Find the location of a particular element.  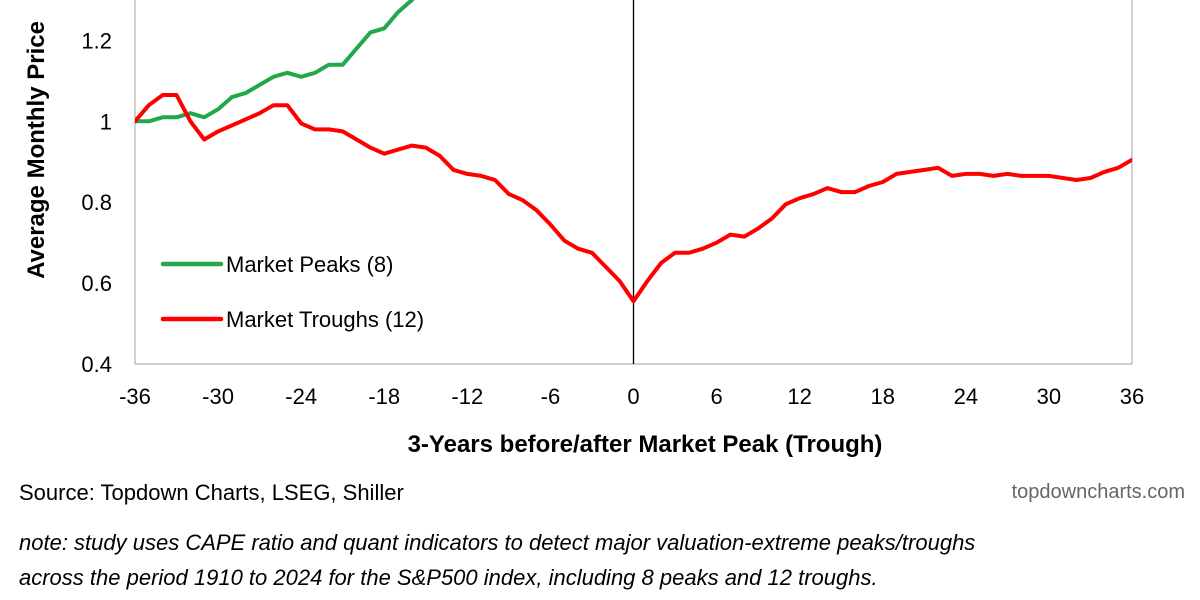

y-tick-label: 0.8 is located at coordinates (96, 202).